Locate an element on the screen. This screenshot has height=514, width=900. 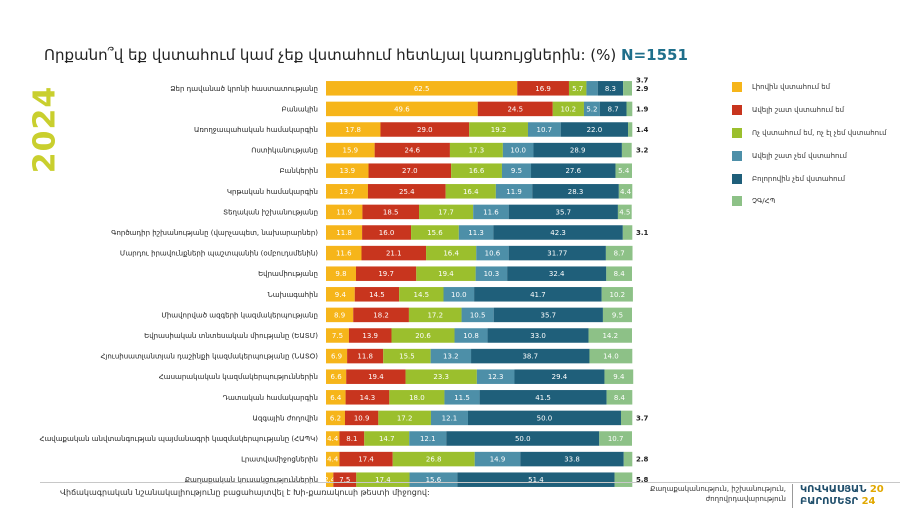
data-label: 14.7 is located at coordinates (387, 439).